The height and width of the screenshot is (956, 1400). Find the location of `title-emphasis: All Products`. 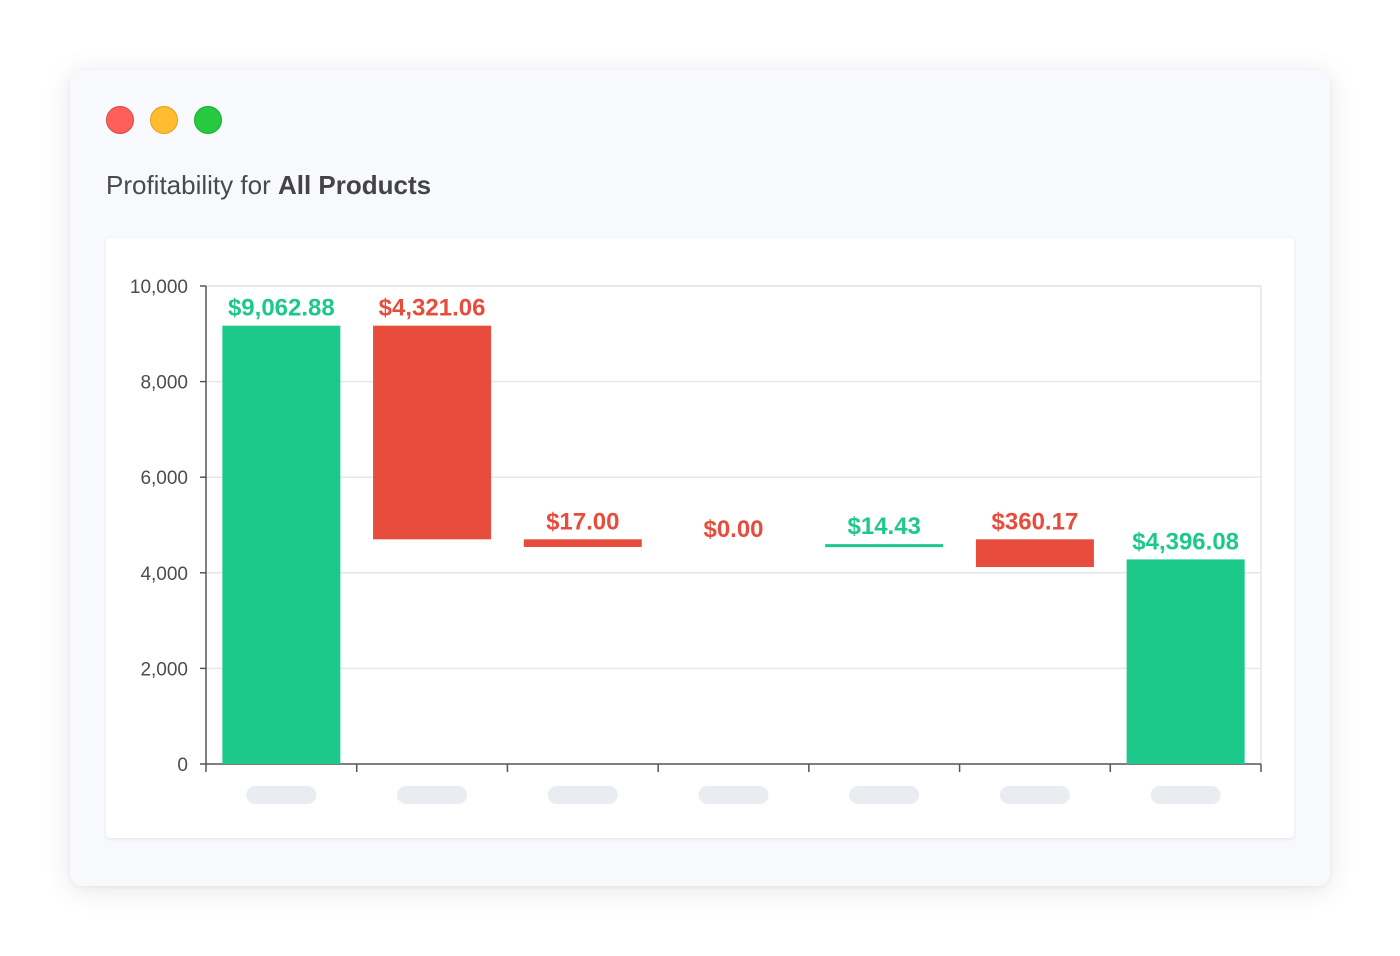

title-emphasis: All Products is located at coordinates (354, 185).